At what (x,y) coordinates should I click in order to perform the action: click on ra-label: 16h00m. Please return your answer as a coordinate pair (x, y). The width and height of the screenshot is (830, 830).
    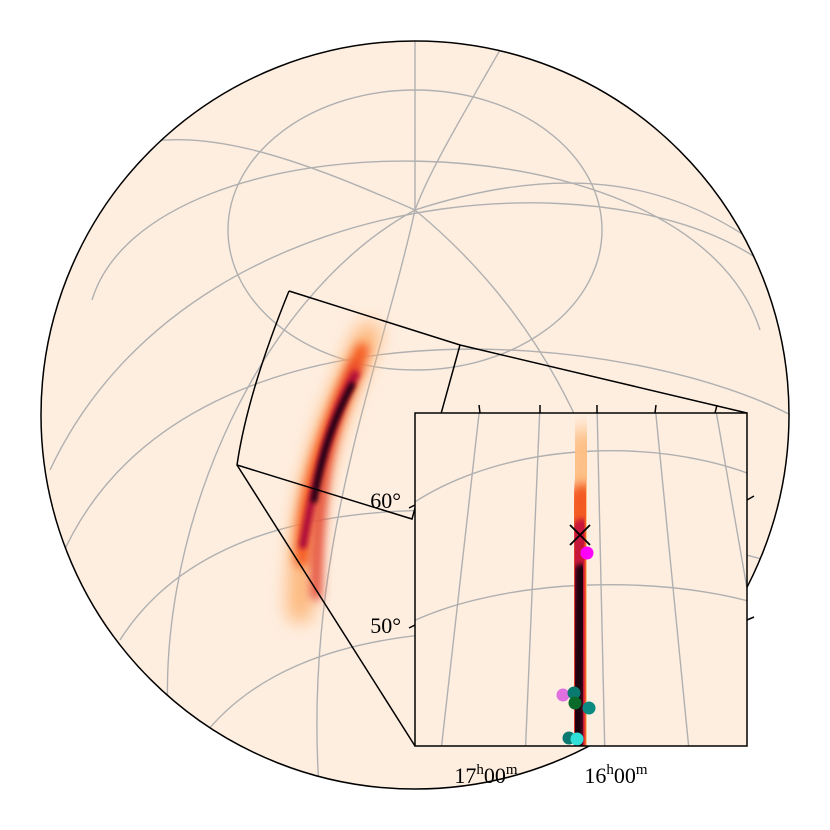
    Looking at the image, I should click on (616, 775).